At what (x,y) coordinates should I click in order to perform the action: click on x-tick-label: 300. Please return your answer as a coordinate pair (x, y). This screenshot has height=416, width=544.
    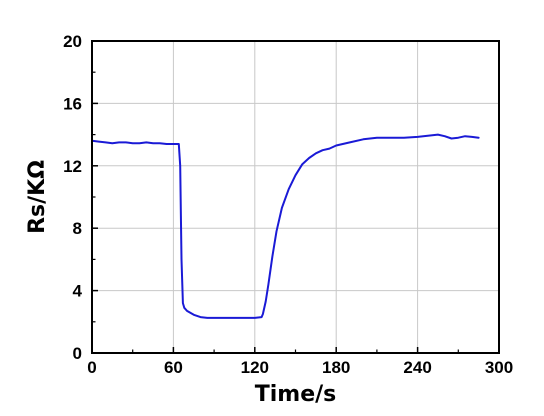
    Looking at the image, I should click on (499, 367).